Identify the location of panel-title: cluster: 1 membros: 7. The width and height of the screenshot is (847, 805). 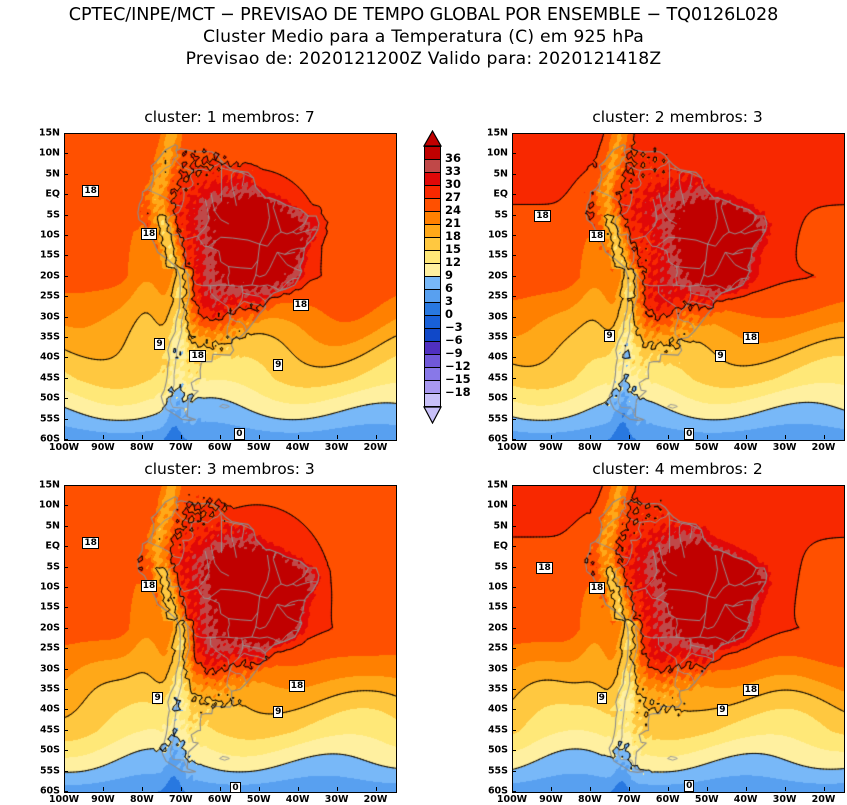
(229, 117).